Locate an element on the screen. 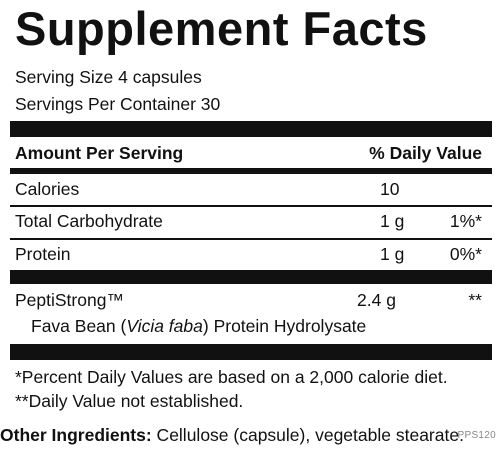 The height and width of the screenshot is (451, 500). other-ingredients-label: Other Ingredients: is located at coordinates (76, 435).